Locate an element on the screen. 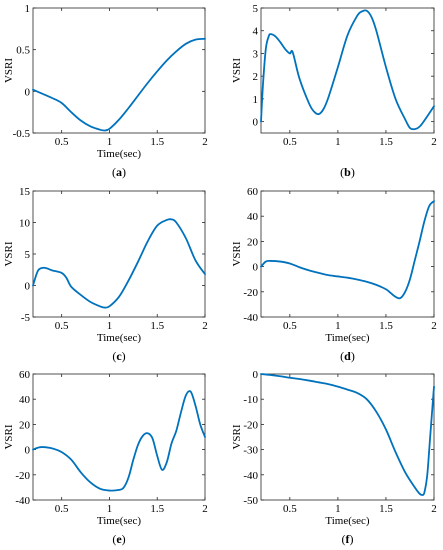 This screenshot has height=550, width=443. y-tick-label: -50 is located at coordinates (250, 501).